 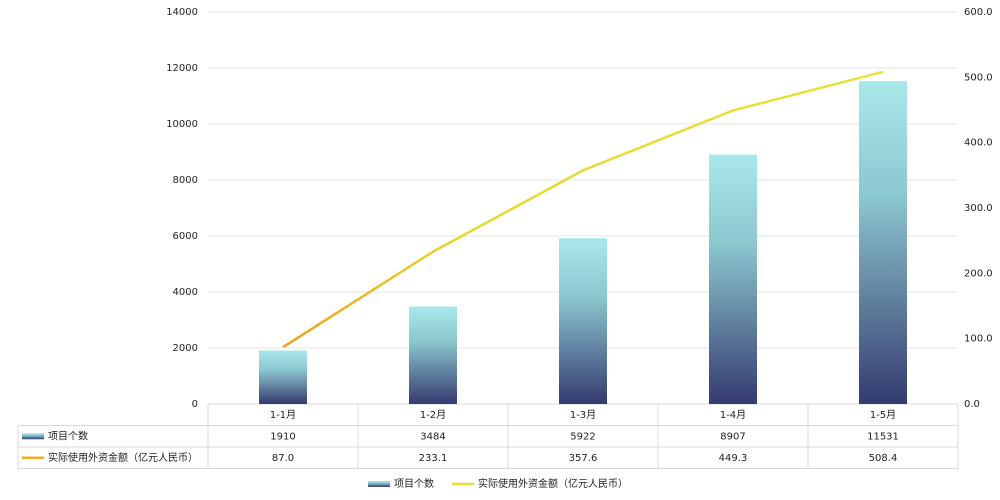 I want to click on legend-label: 项目个数, so click(x=414, y=483).